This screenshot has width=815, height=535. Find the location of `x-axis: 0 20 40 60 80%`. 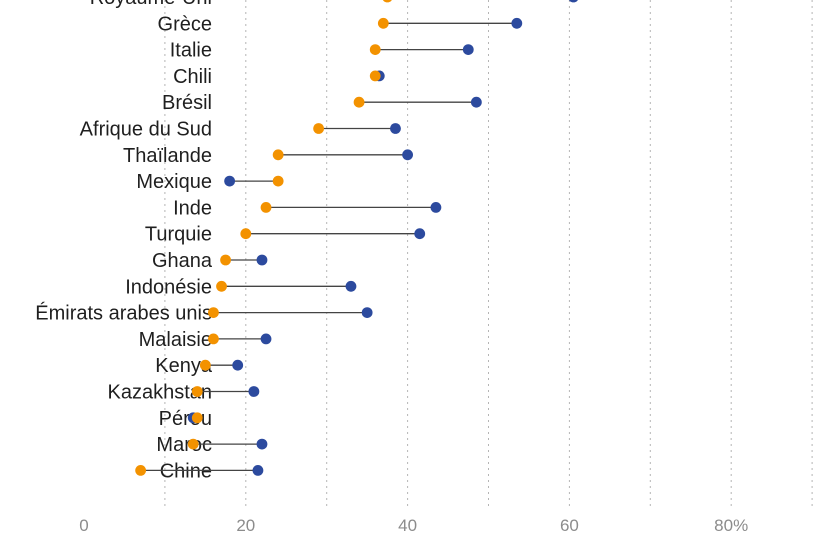

x-axis: 0 20 40 60 80% is located at coordinates (413, 525).